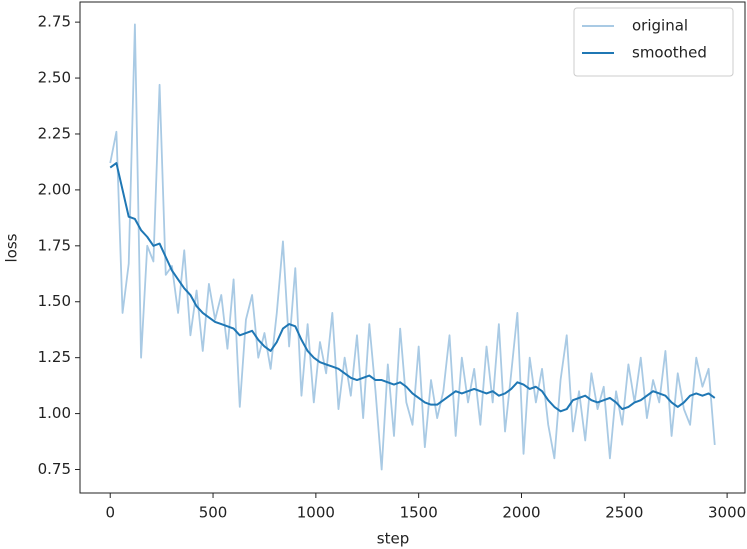 This screenshot has height=549, width=747. I want to click on x-tick-label: 3000, so click(727, 513).